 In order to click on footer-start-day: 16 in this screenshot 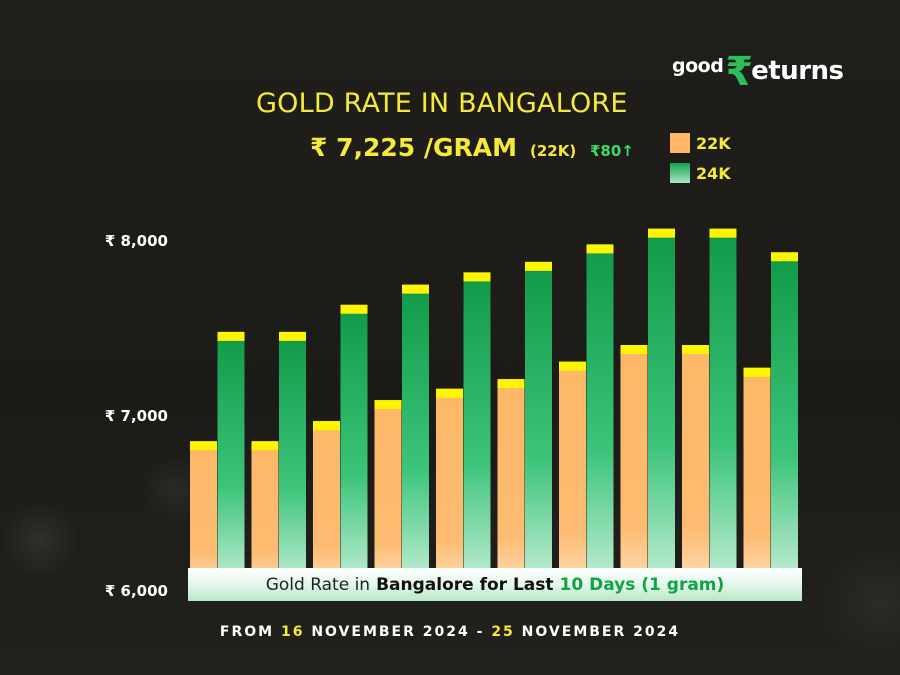, I will do `click(292, 632)`.